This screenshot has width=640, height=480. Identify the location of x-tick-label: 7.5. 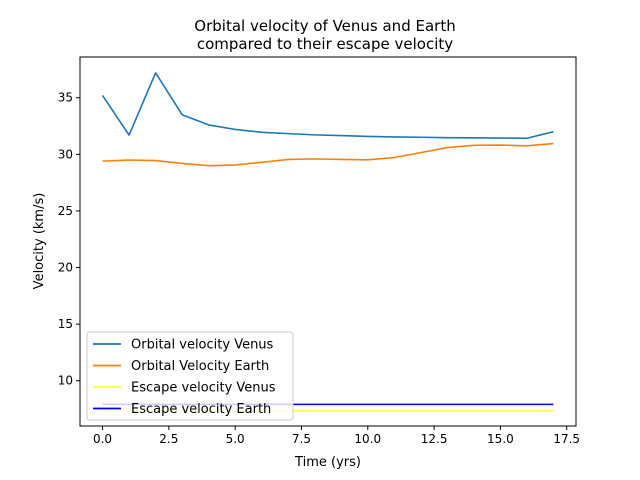
(301, 439).